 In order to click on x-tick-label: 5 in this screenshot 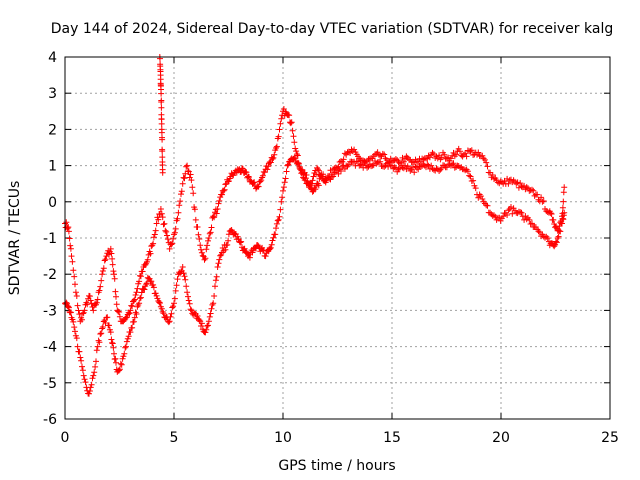, I will do `click(174, 438)`.